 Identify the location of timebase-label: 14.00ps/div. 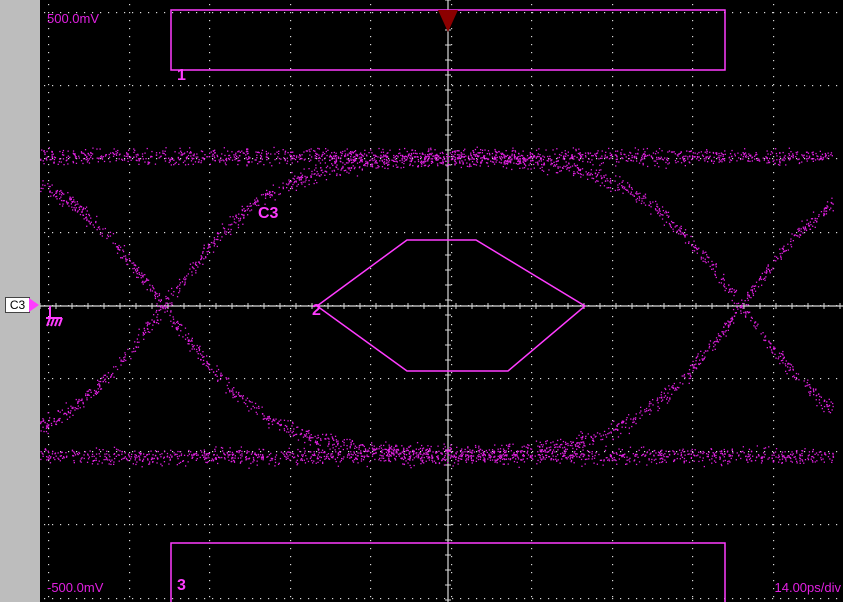
(808, 587).